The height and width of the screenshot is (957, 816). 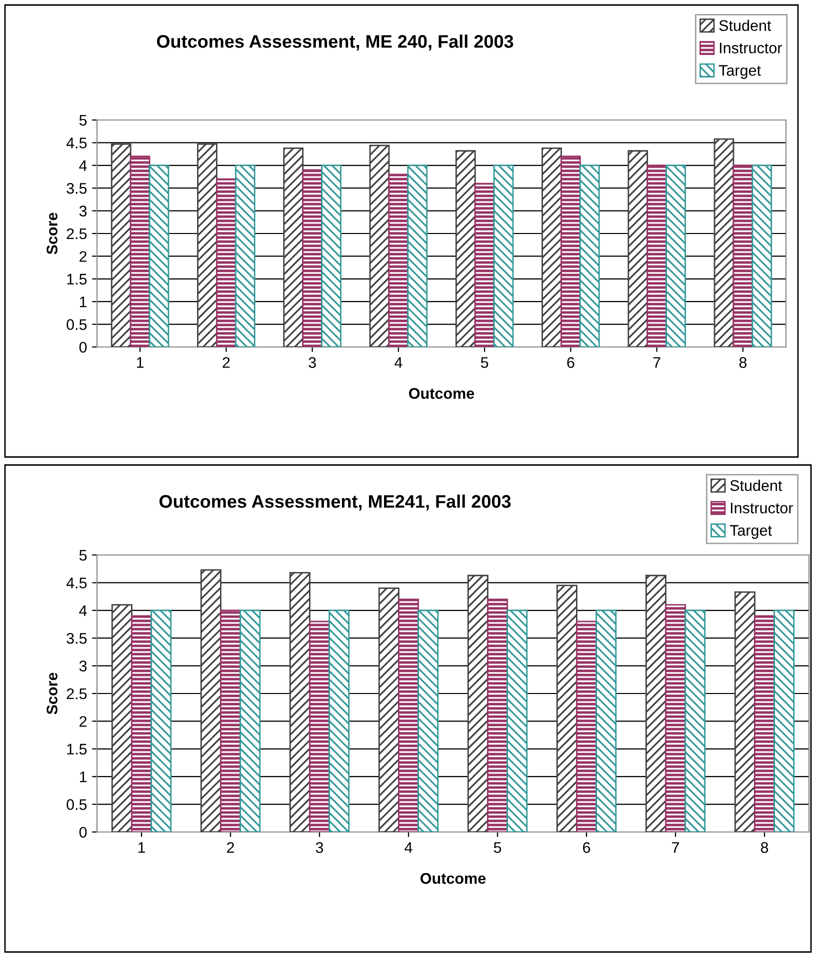 What do you see at coordinates (335, 502) in the screenshot?
I see `chart-title: Outcomes Assessment, ME241, Fall 2003` at bounding box center [335, 502].